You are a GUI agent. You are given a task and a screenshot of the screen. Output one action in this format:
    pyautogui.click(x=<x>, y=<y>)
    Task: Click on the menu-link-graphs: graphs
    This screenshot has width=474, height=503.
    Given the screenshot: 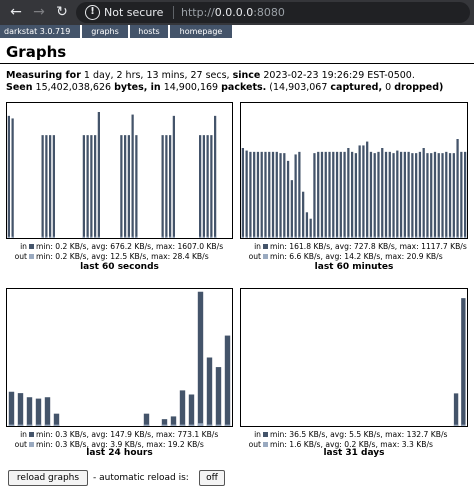 What is the action you would take?
    pyautogui.click(x=105, y=31)
    